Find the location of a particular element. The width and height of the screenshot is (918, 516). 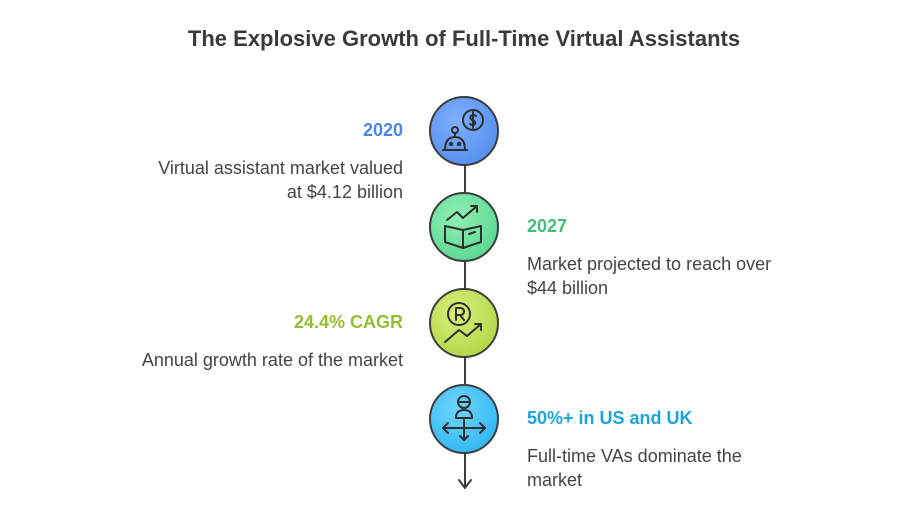

step-2020-desc-line-2: at $4.12 billion is located at coordinates (344, 192).